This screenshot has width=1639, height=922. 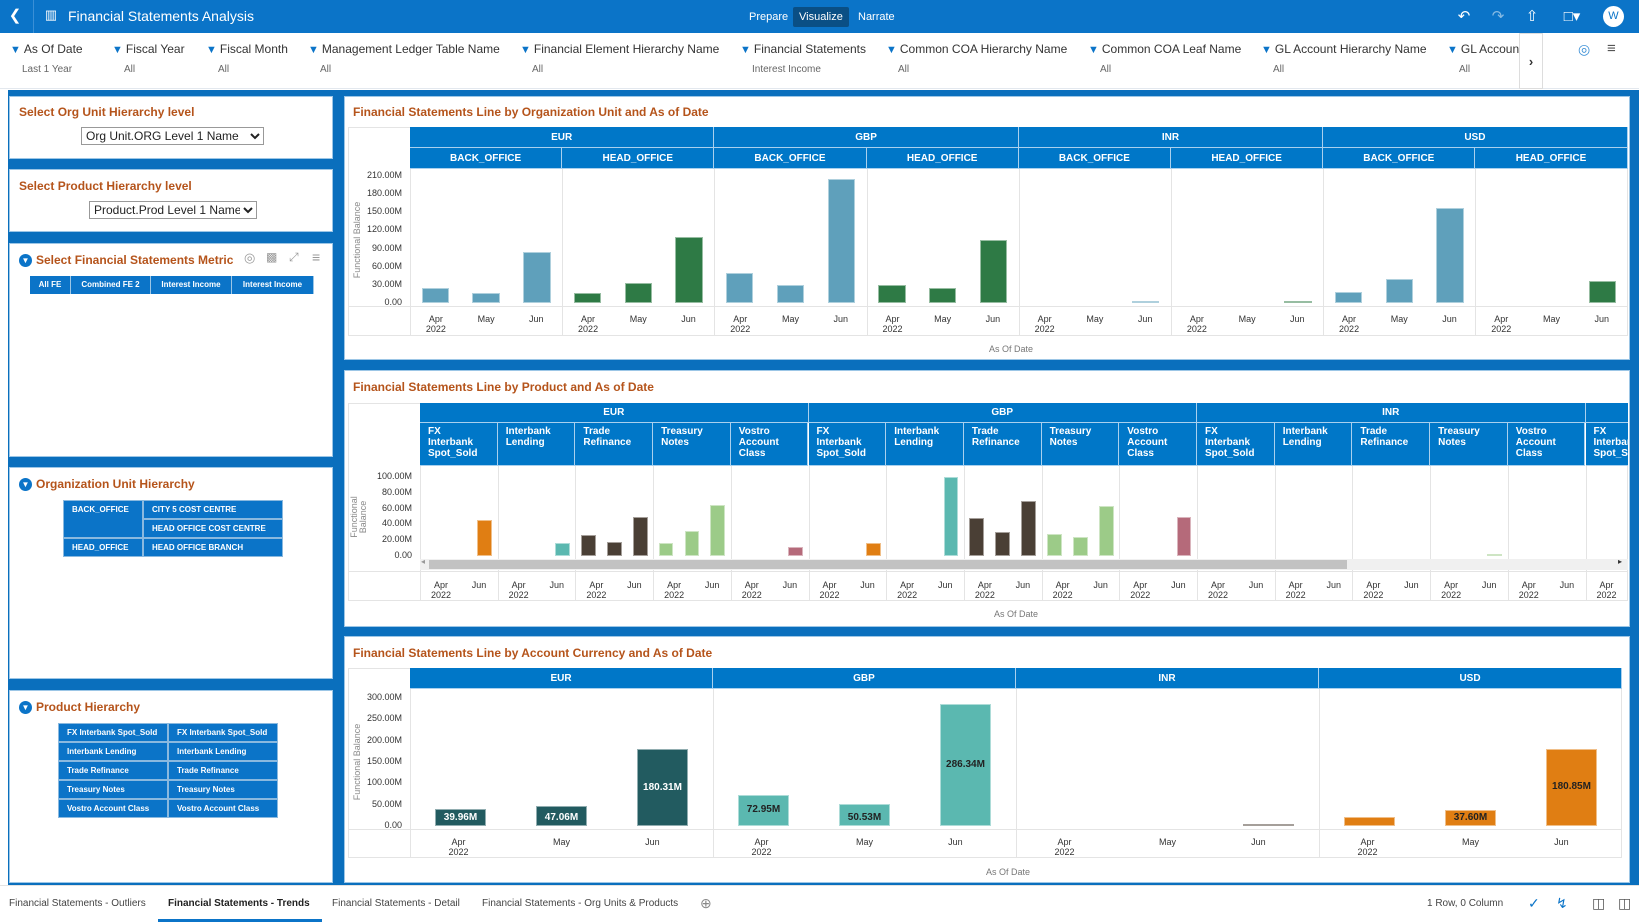 I want to click on product-cell-level2: Trade Refinance, so click(x=223, y=770).